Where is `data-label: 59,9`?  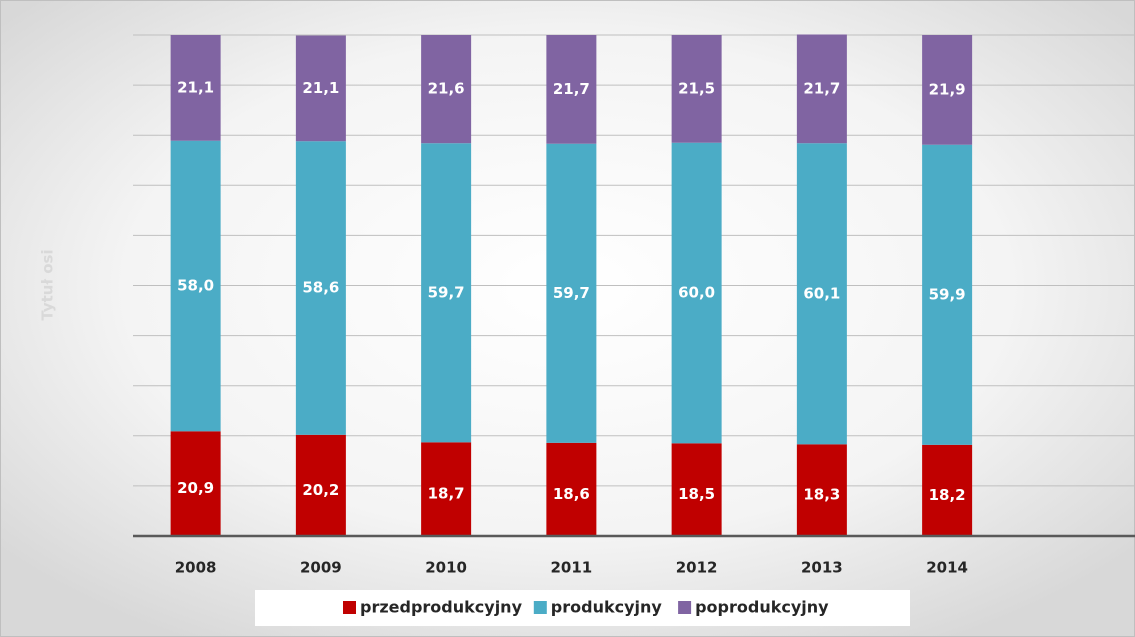 data-label: 59,9 is located at coordinates (947, 294).